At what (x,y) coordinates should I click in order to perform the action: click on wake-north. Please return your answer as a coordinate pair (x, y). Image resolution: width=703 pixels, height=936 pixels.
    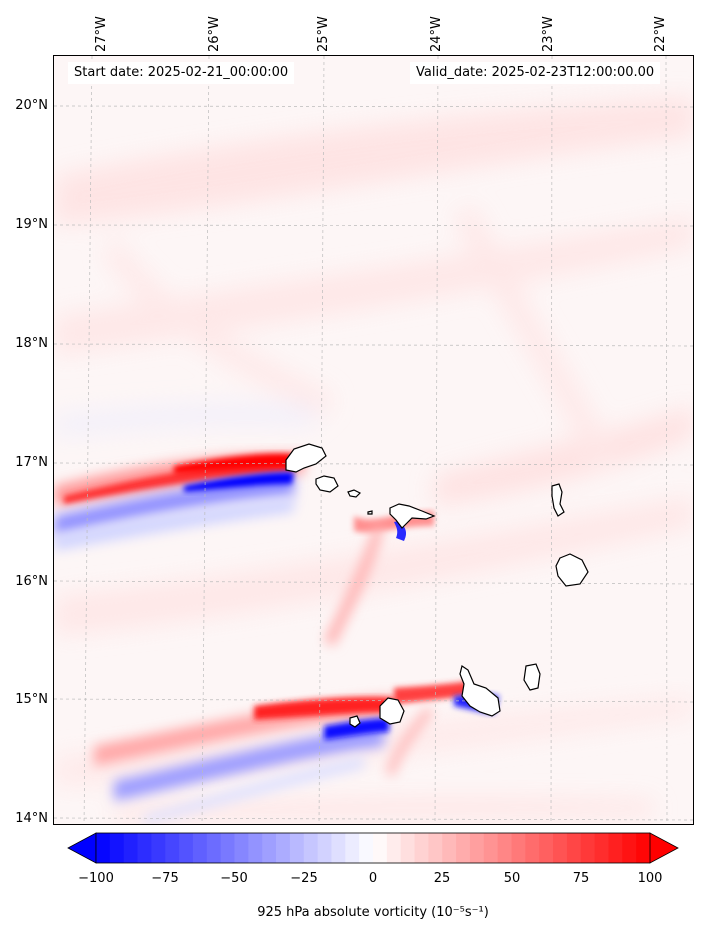
    Looking at the image, I should click on (179, 502).